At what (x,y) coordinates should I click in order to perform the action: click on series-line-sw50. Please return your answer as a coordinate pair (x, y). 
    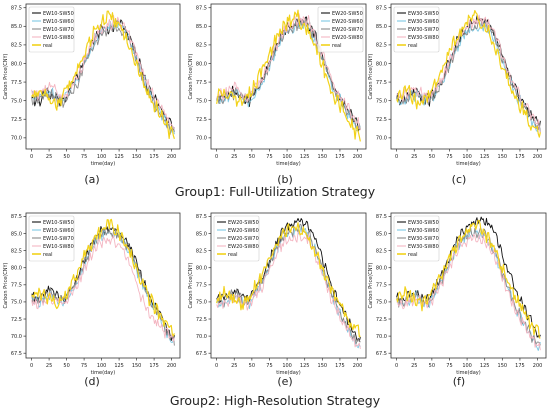
    Looking at the image, I should click on (288, 279).